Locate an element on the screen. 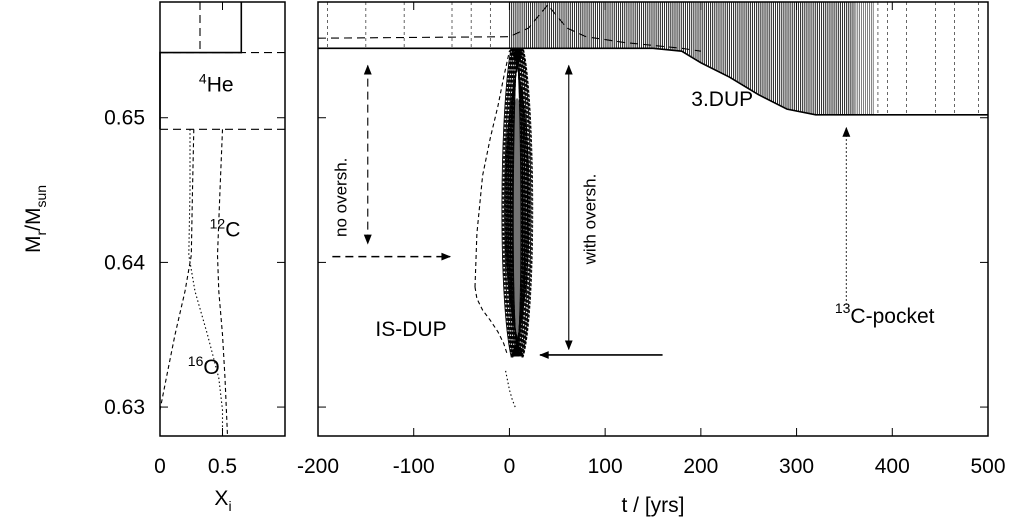 The width and height of the screenshot is (1031, 522). y-tick-label: 0.63 is located at coordinates (124, 407).